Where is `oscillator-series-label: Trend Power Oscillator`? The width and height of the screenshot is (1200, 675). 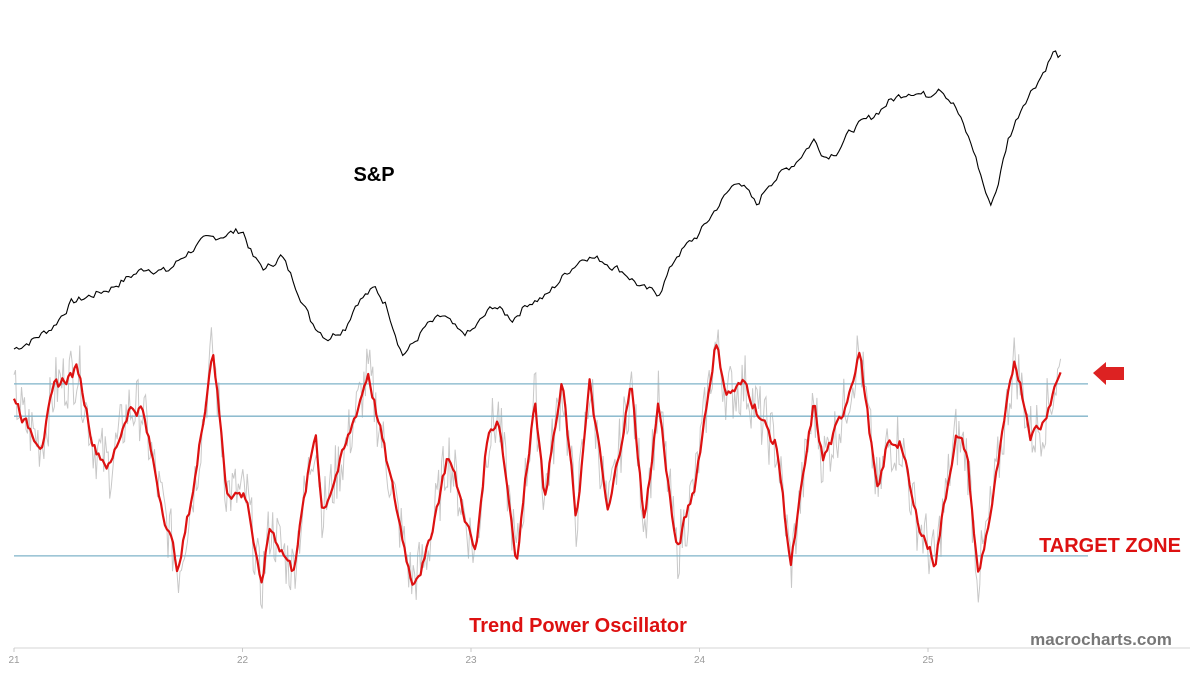 oscillator-series-label: Trend Power Oscillator is located at coordinates (578, 626).